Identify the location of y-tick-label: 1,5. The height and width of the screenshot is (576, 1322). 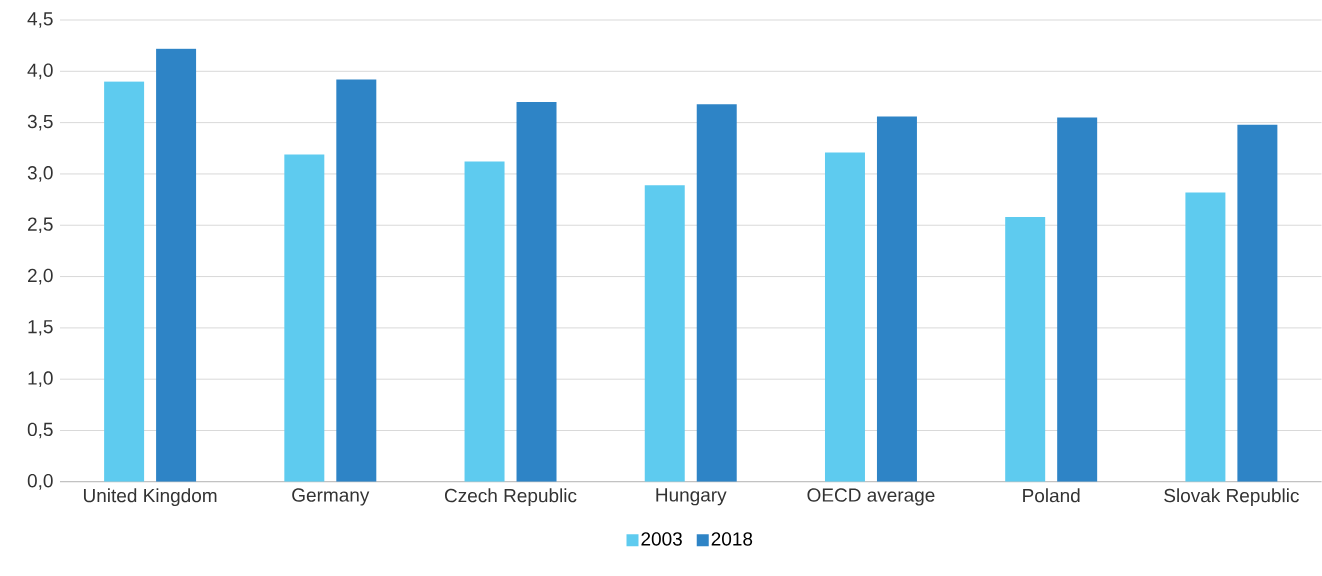
(40, 328).